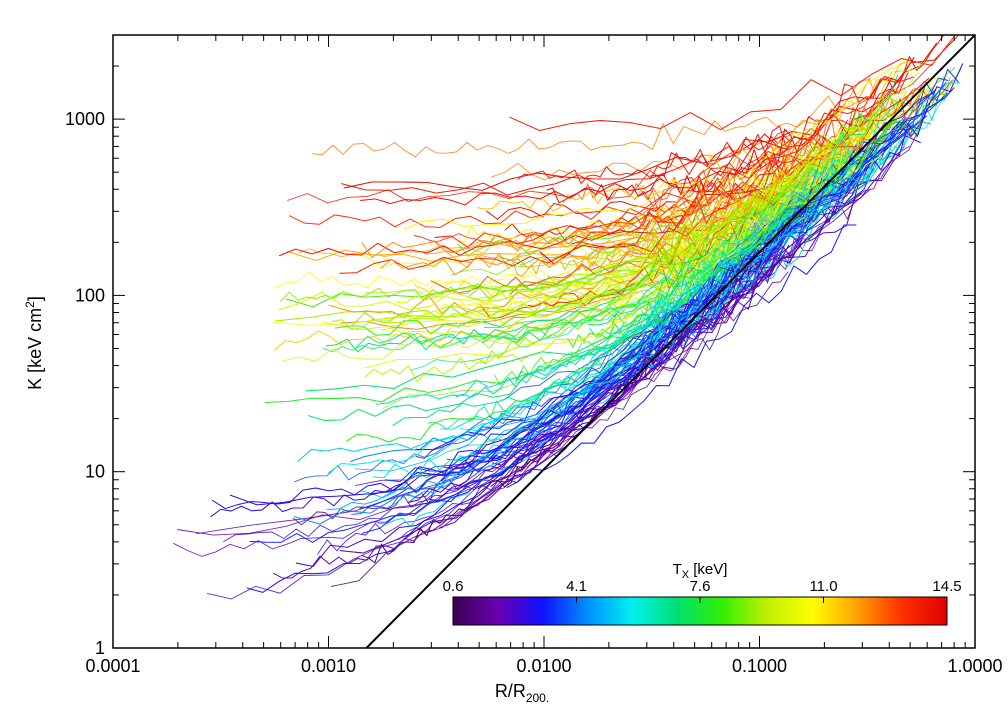 The image size is (1008, 720). I want to click on colorbar-label: TX [keV], so click(700, 571).